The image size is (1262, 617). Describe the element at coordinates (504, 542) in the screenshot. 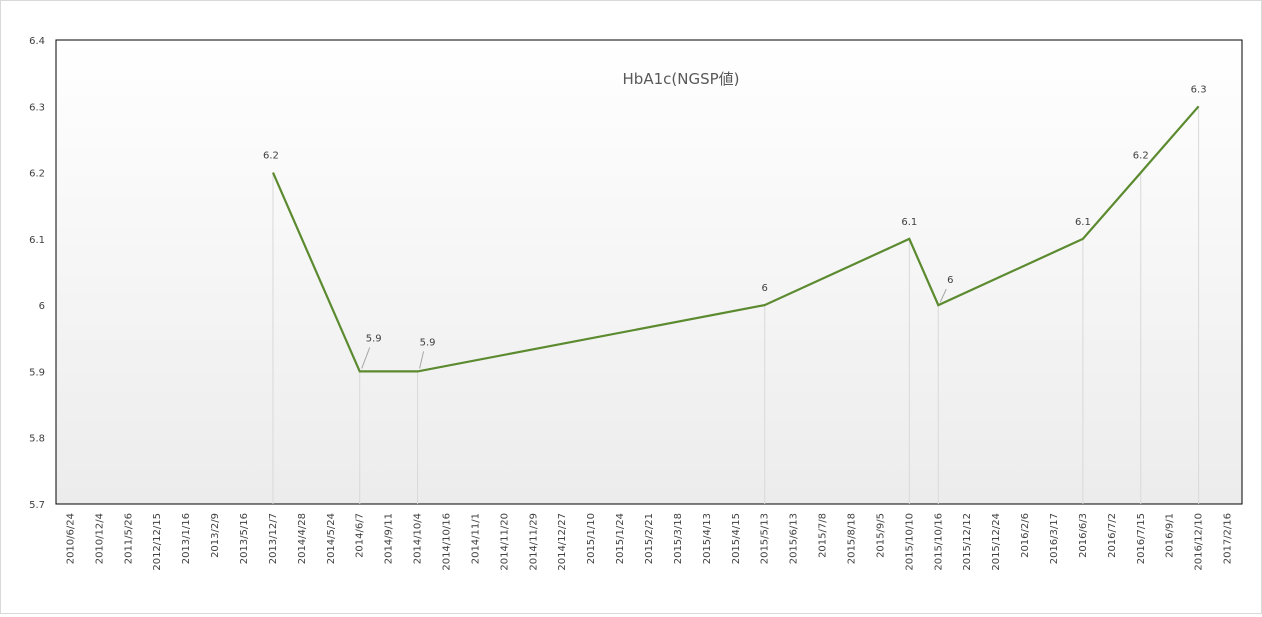

I see `x-tick-label: 2014/11/20` at that location.